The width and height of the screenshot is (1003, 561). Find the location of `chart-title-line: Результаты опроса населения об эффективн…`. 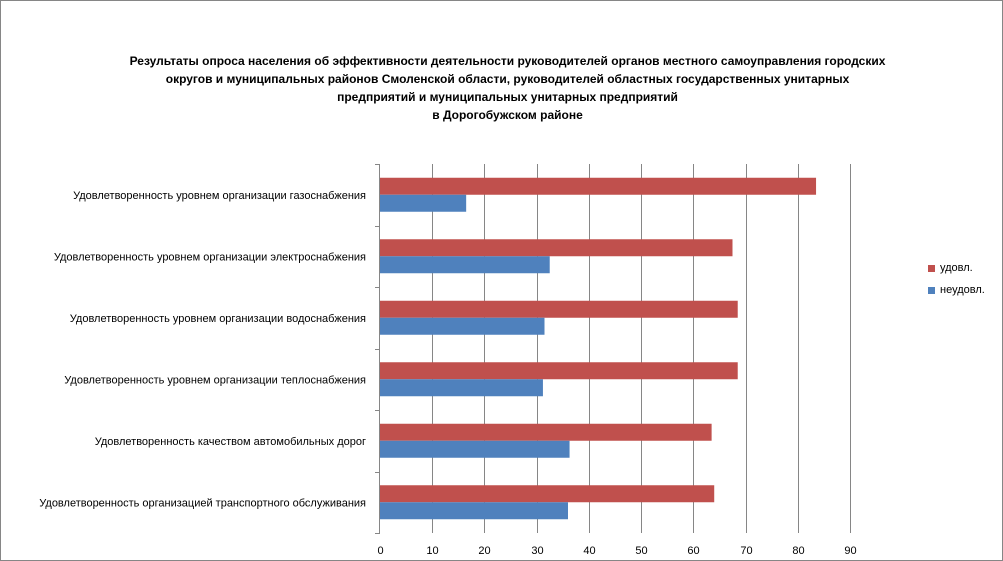

chart-title-line: Результаты опроса населения об эффективн… is located at coordinates (507, 61).